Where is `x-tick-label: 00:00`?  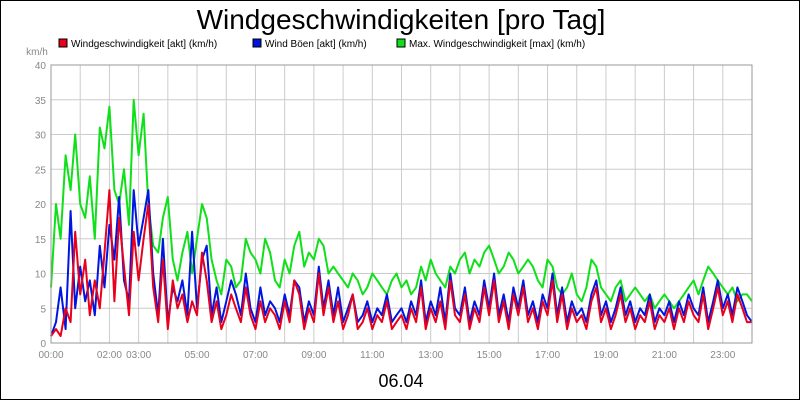 x-tick-label: 00:00 is located at coordinates (50, 355).